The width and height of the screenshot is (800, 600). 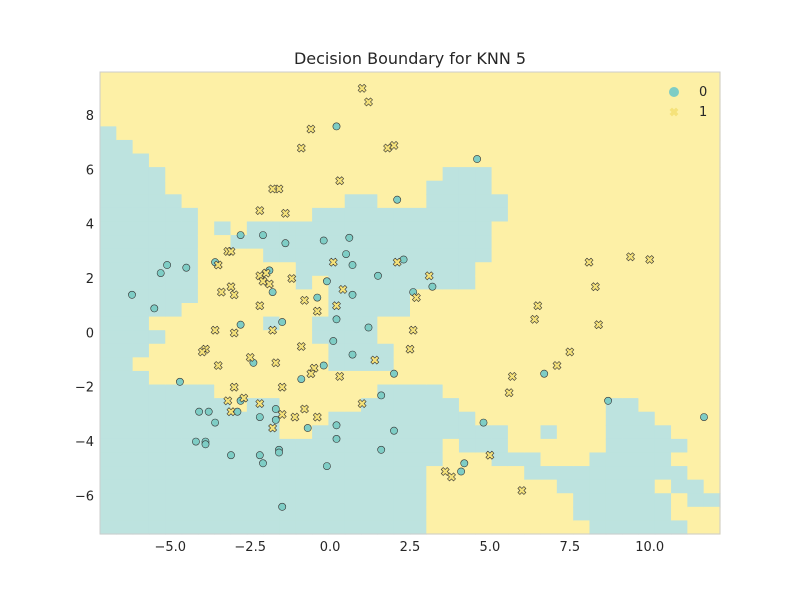 I want to click on chart-title: Decision Boundary for KNN 5, so click(x=410, y=58).